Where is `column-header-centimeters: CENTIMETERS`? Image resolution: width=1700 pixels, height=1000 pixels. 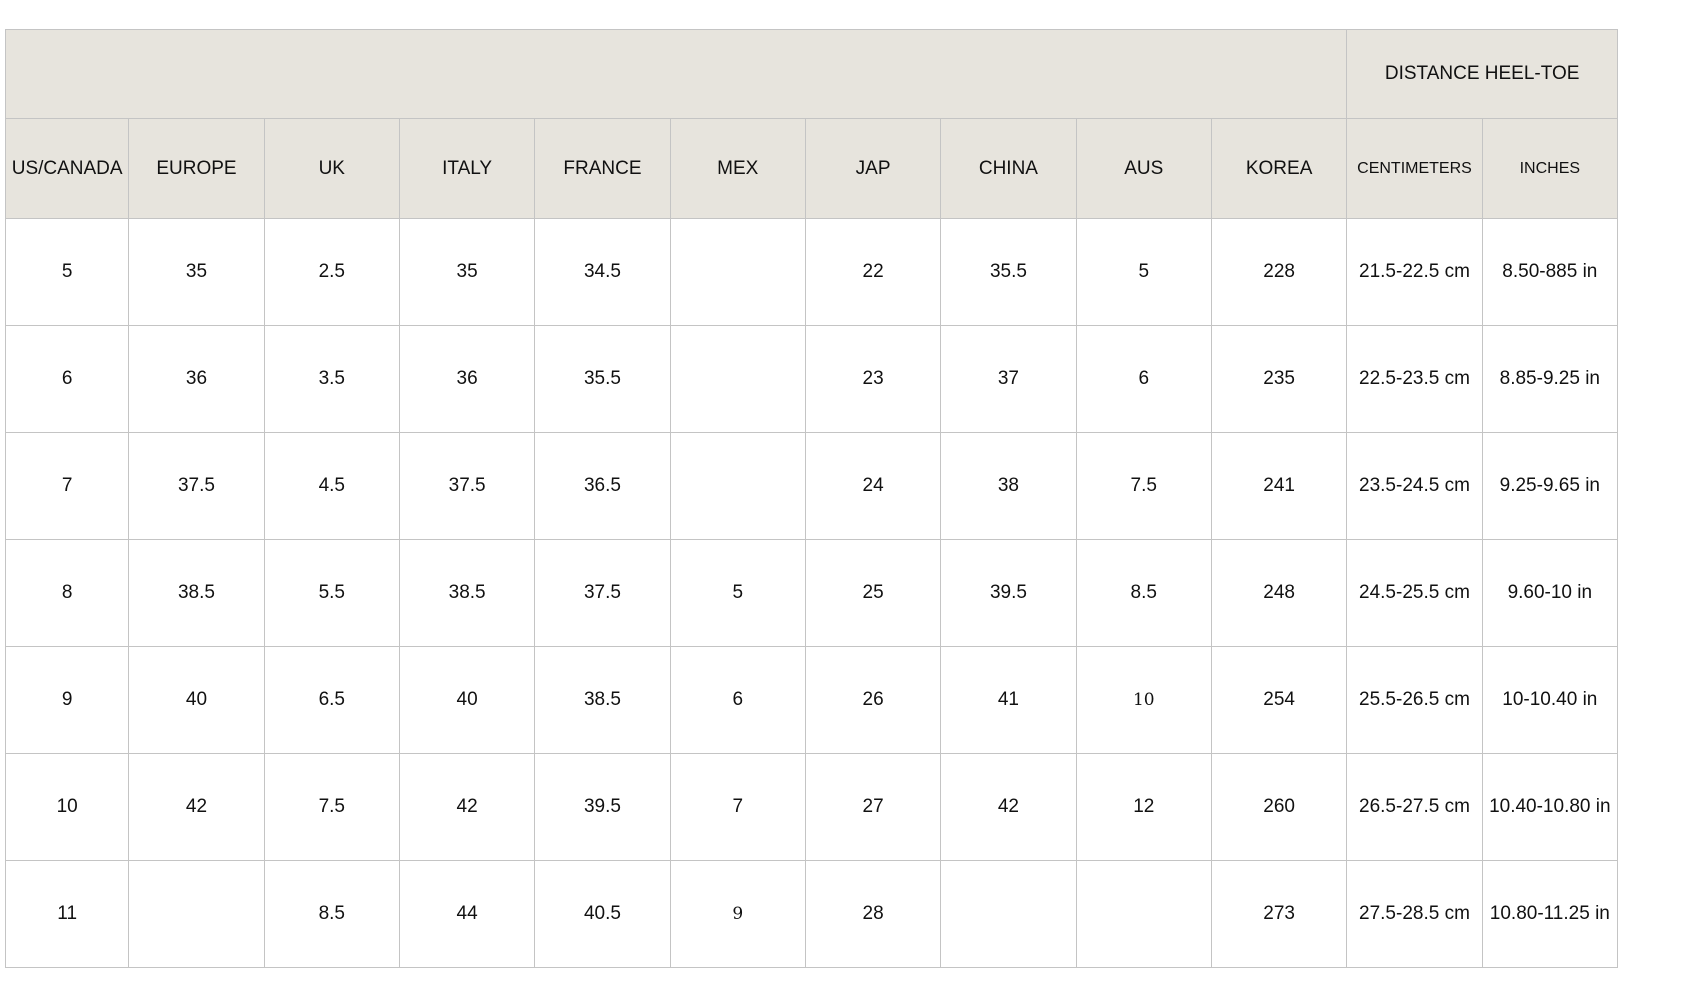
column-header-centimeters: CENTIMETERS is located at coordinates (1414, 168).